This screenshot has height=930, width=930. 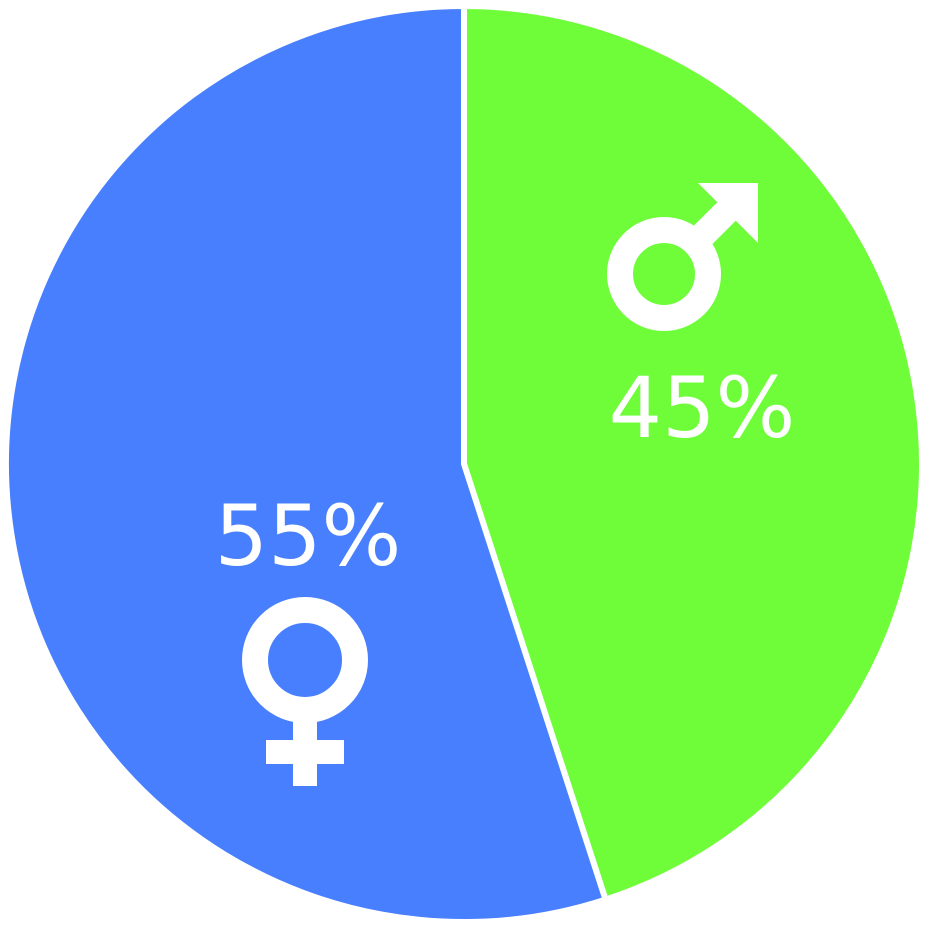 I want to click on slice-label-male: 45%, so click(x=702, y=408).